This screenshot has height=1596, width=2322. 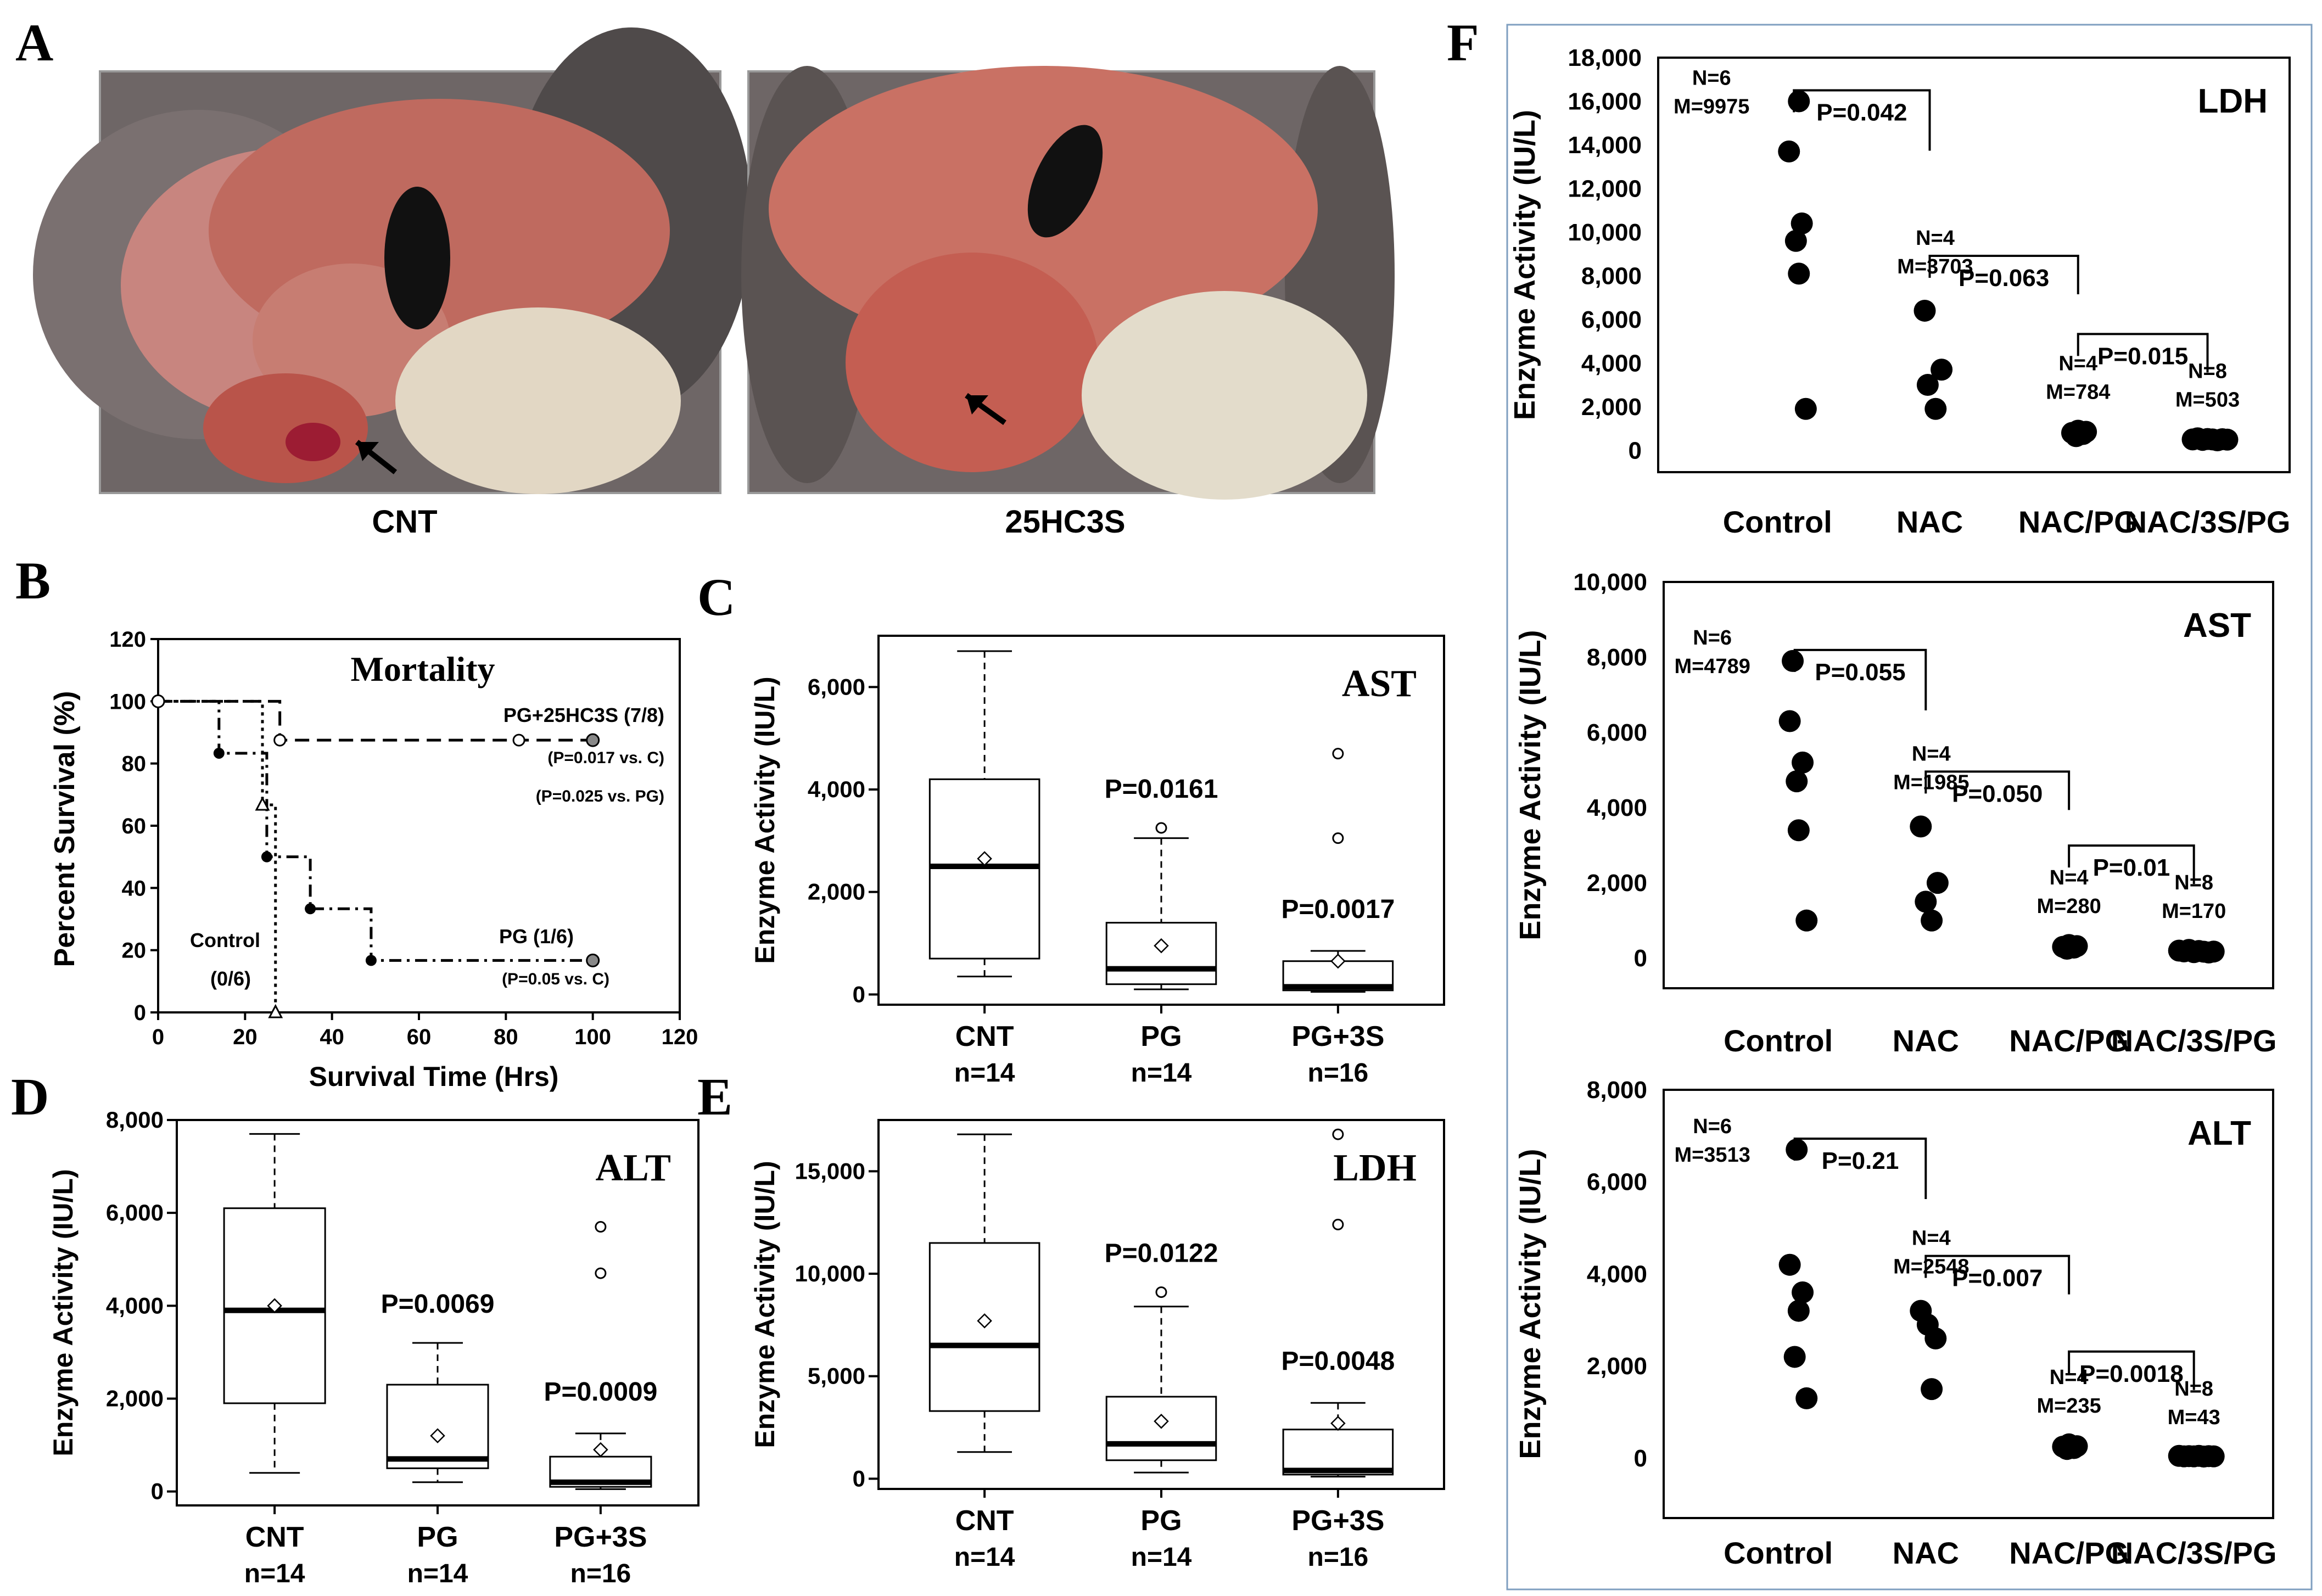 I want to click on annotation-pg25hc3s: PG+25HC3S (7/8), so click(x=583, y=715).